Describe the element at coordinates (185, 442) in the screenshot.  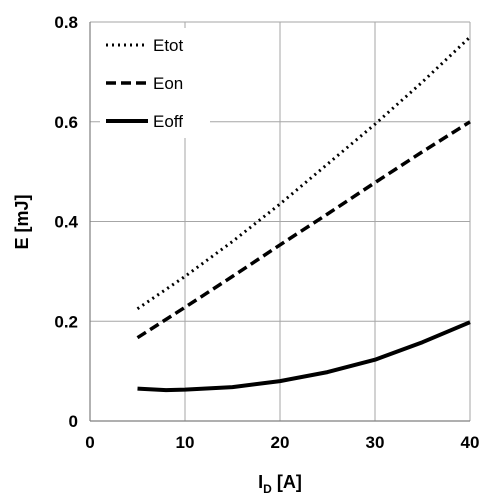
I see `x-tick-label-10: 10` at that location.